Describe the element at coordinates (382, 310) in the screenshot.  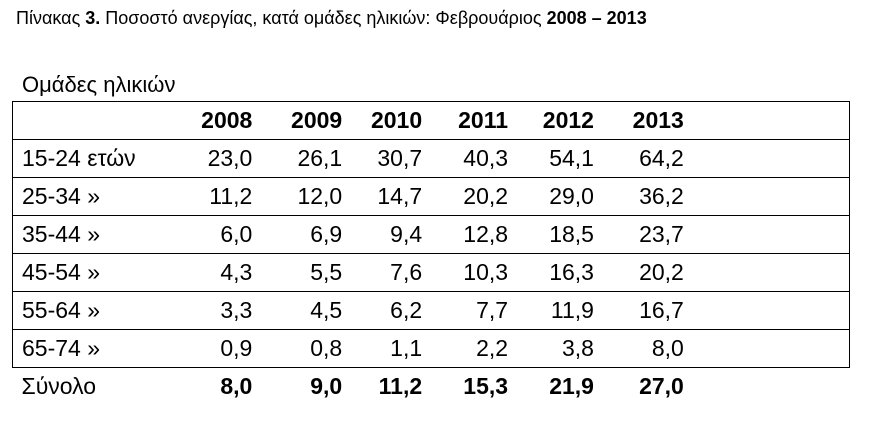
I see `rate-cell: 6,2` at that location.